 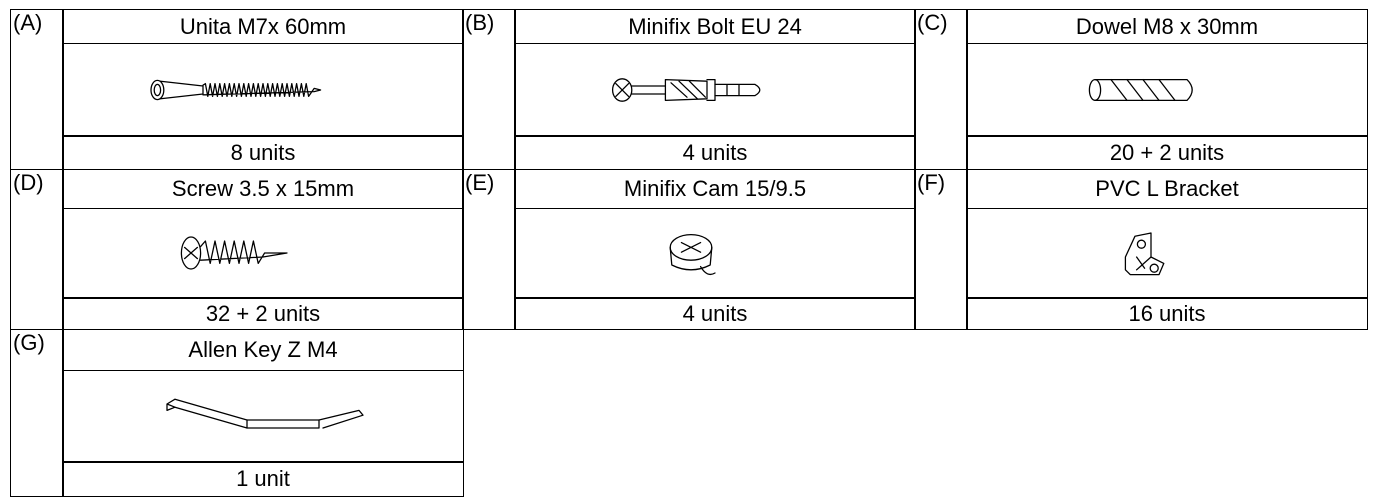 What do you see at coordinates (37, 413) in the screenshot?
I see `part-letter: (G)` at bounding box center [37, 413].